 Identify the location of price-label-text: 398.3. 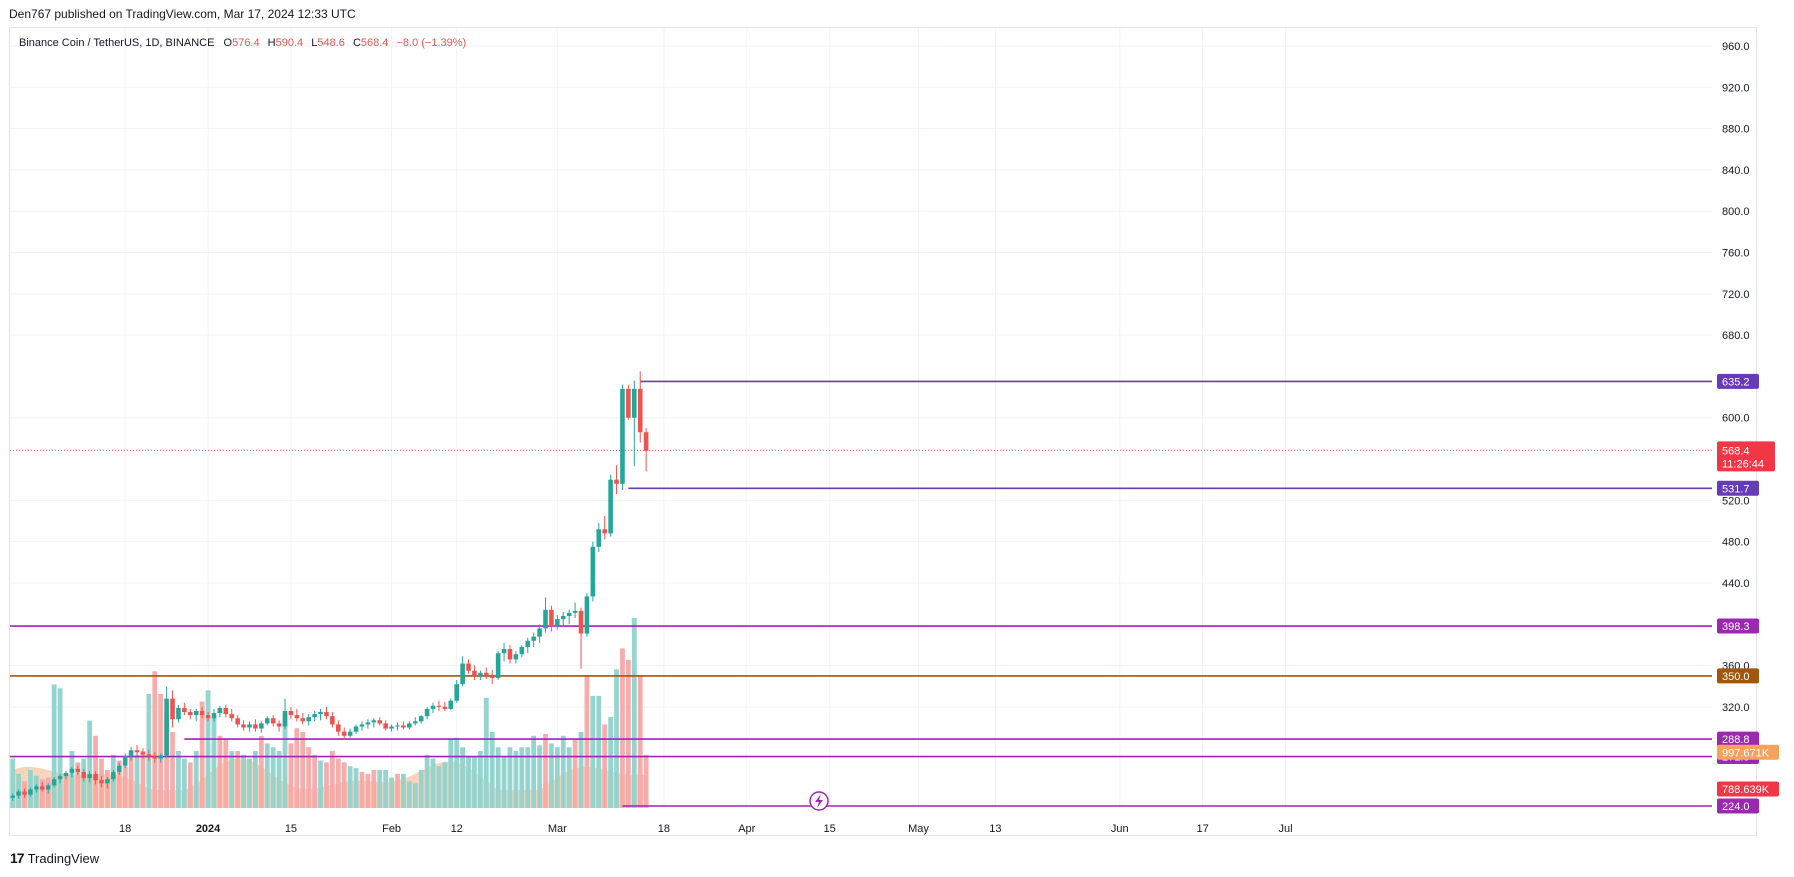
(1736, 627).